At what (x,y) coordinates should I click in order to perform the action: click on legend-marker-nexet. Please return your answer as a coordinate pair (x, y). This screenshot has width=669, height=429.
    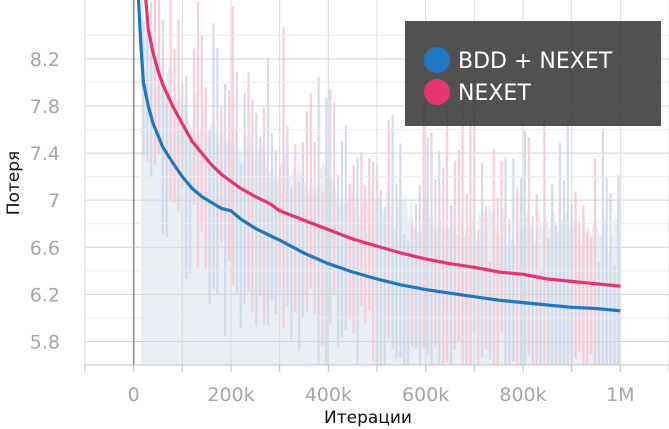
    Looking at the image, I should click on (437, 92).